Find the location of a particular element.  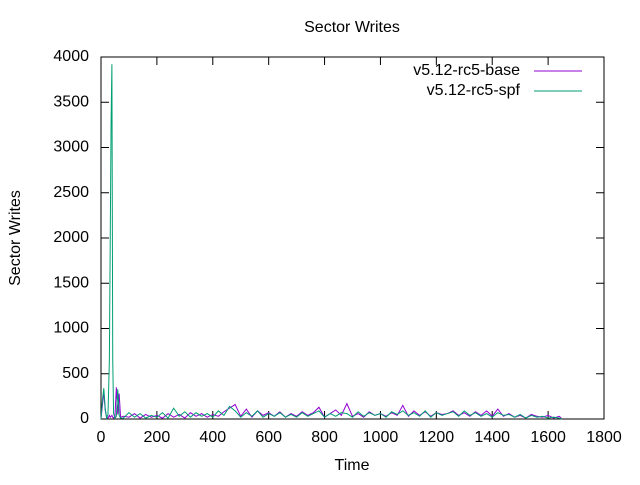

legend-label: v5.12-rc5-spf is located at coordinates (474, 90).